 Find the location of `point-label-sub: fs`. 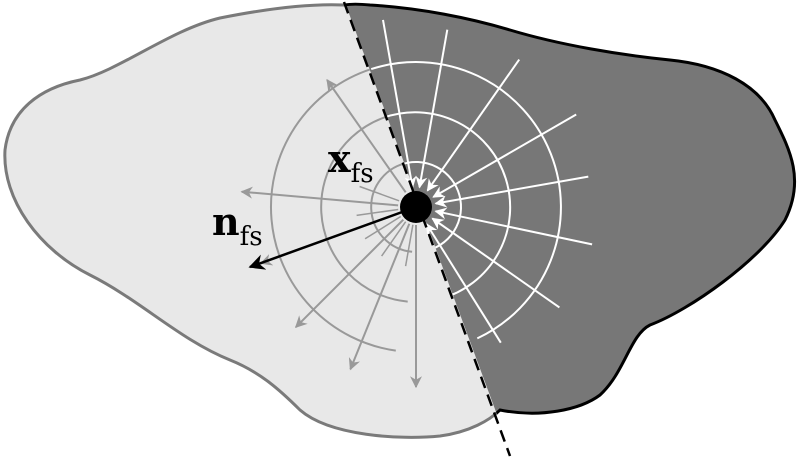

point-label-sub: fs is located at coordinates (362, 174).